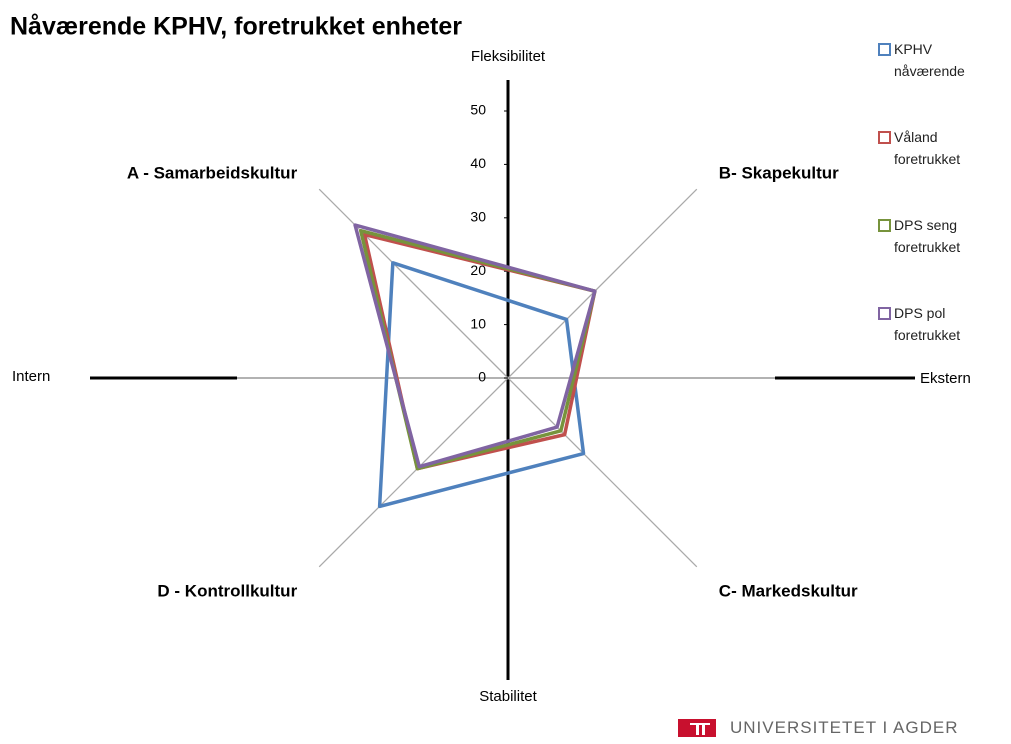  What do you see at coordinates (927, 324) in the screenshot?
I see `legend-label: DPS pol foretrukket` at bounding box center [927, 324].